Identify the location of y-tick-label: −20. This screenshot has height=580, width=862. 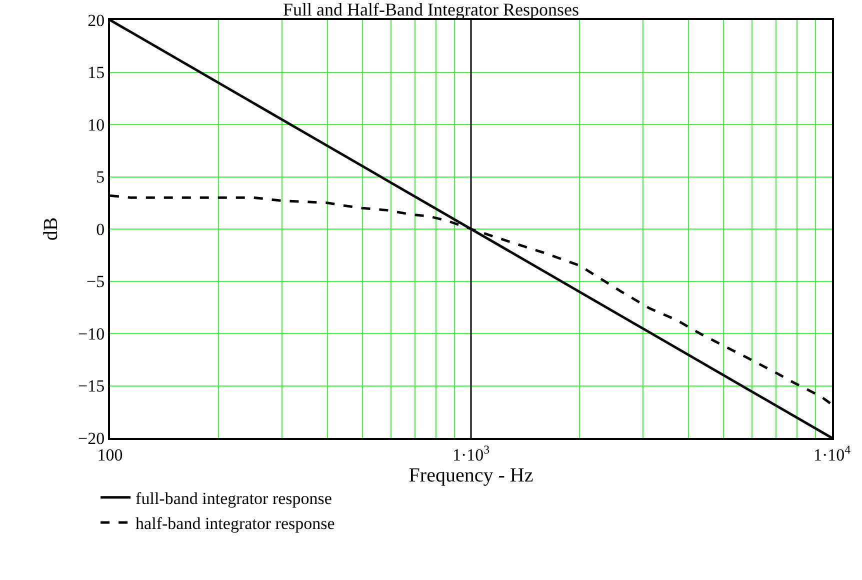
(91, 438).